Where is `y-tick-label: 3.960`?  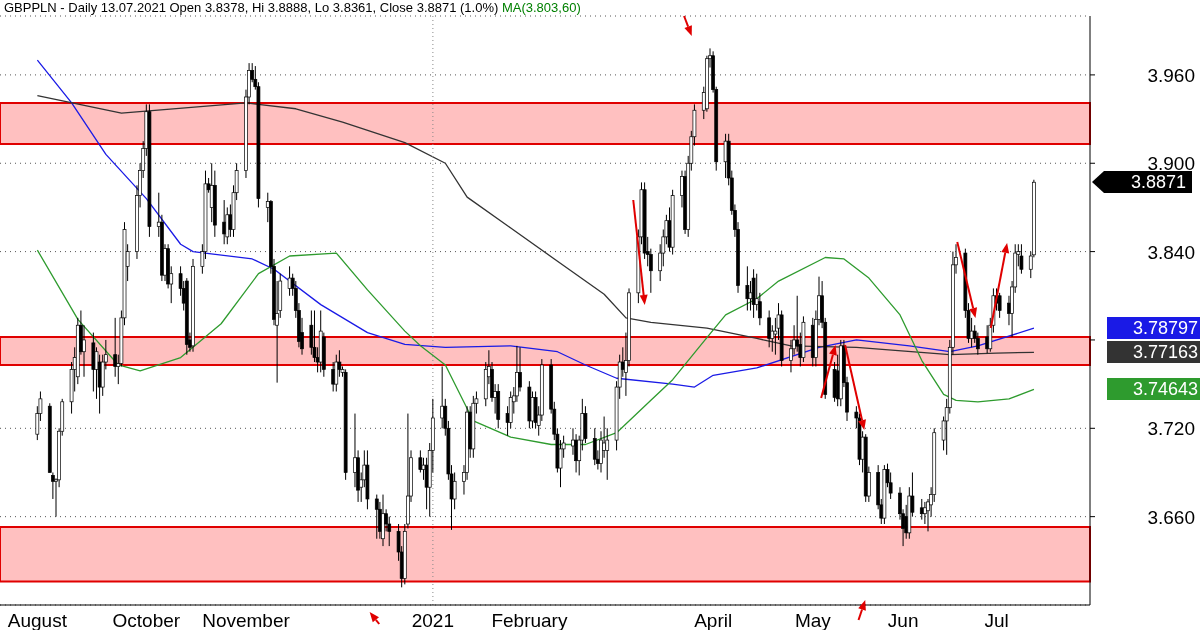
y-tick-label: 3.960 is located at coordinates (1171, 75).